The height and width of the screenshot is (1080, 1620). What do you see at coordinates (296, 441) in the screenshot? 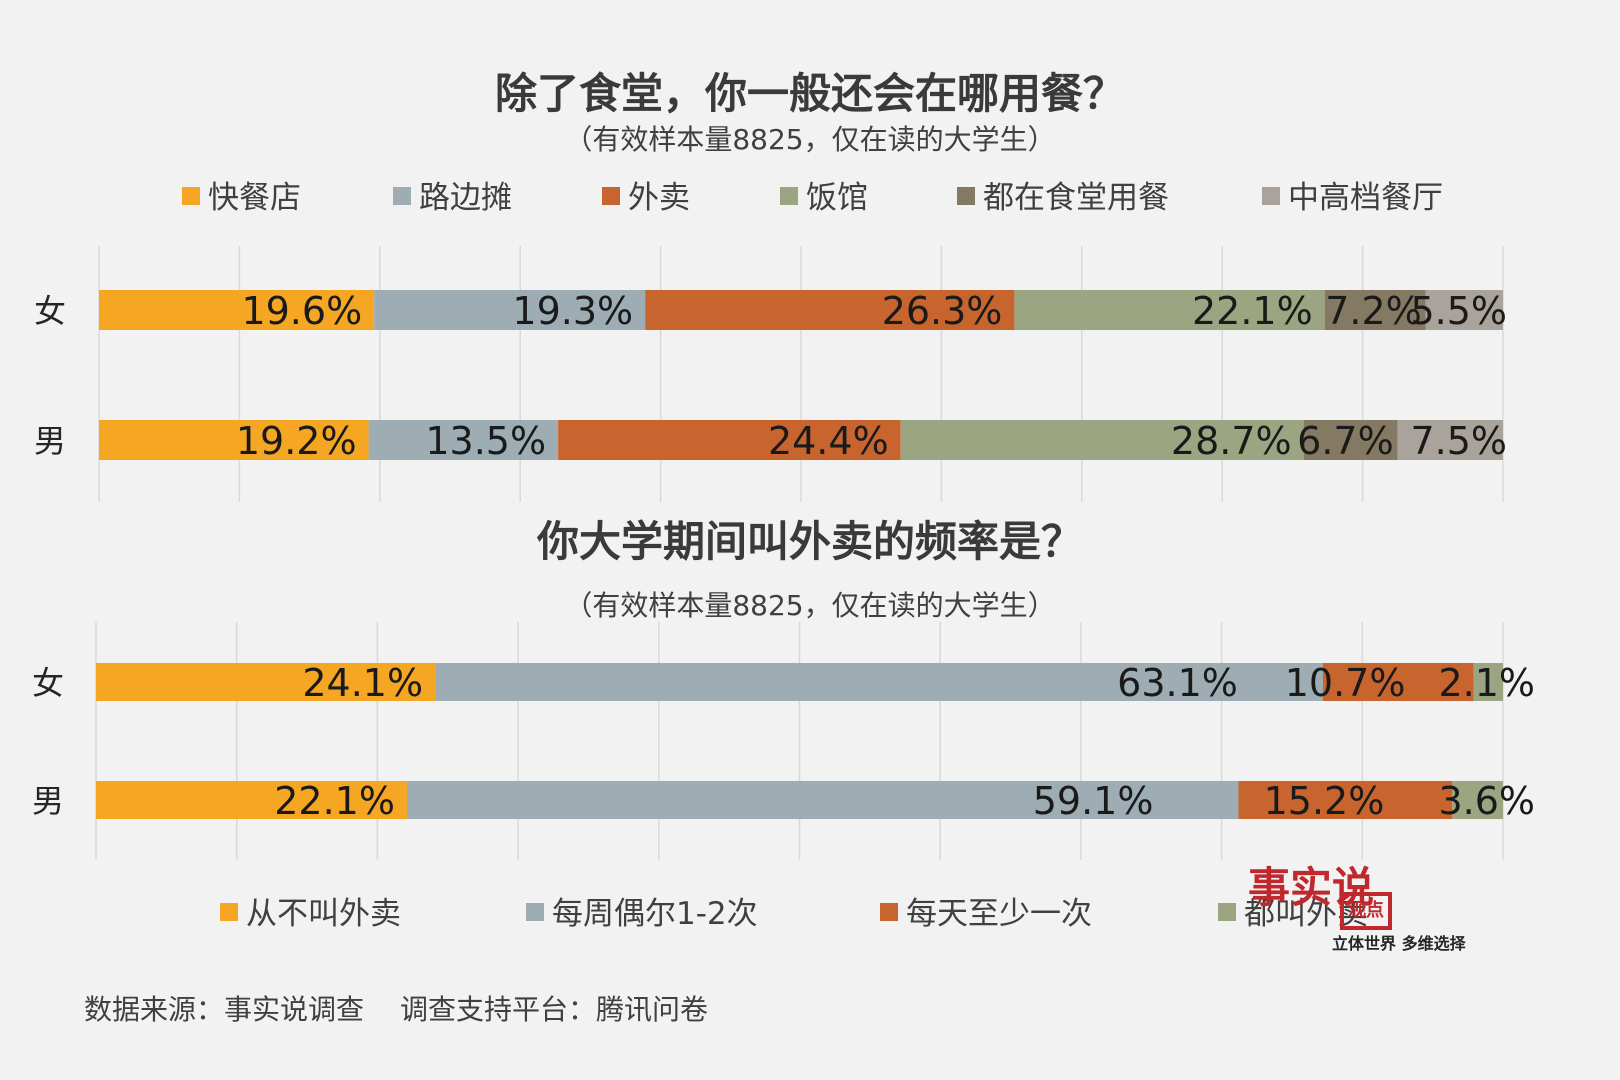
I see `data-label: 19.2%` at bounding box center [296, 441].